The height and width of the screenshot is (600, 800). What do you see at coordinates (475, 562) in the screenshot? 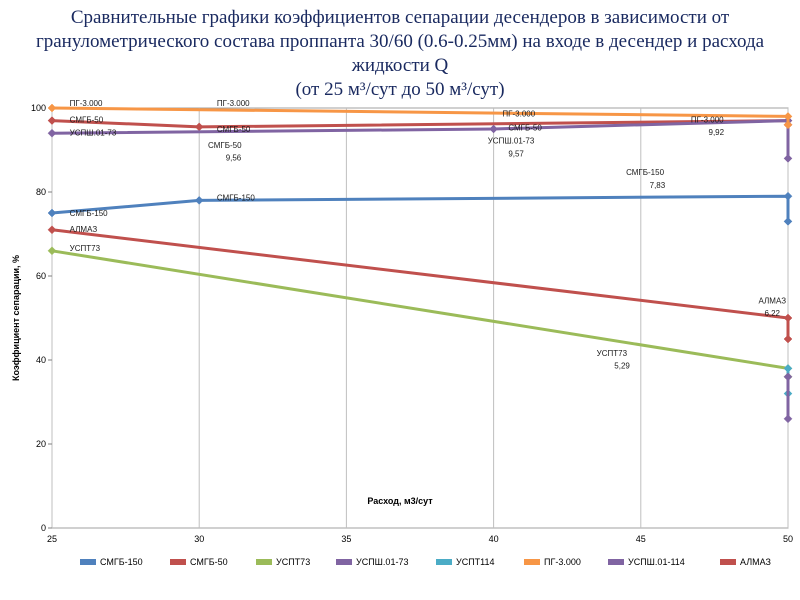
I see `legend-label: УСПТ114` at bounding box center [475, 562].